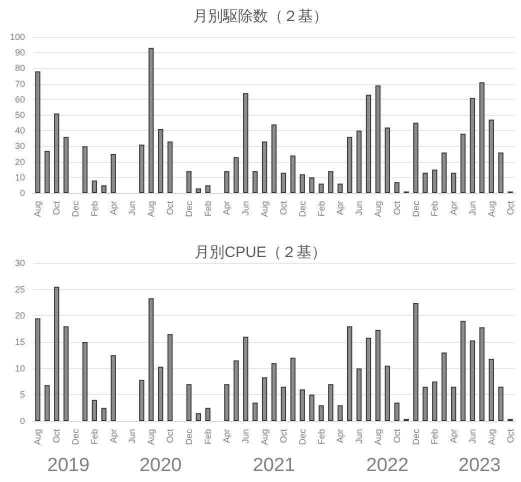 The width and height of the screenshot is (521, 482). What do you see at coordinates (19, 68) in the screenshot?
I see `y-tick-label: 80` at bounding box center [19, 68].